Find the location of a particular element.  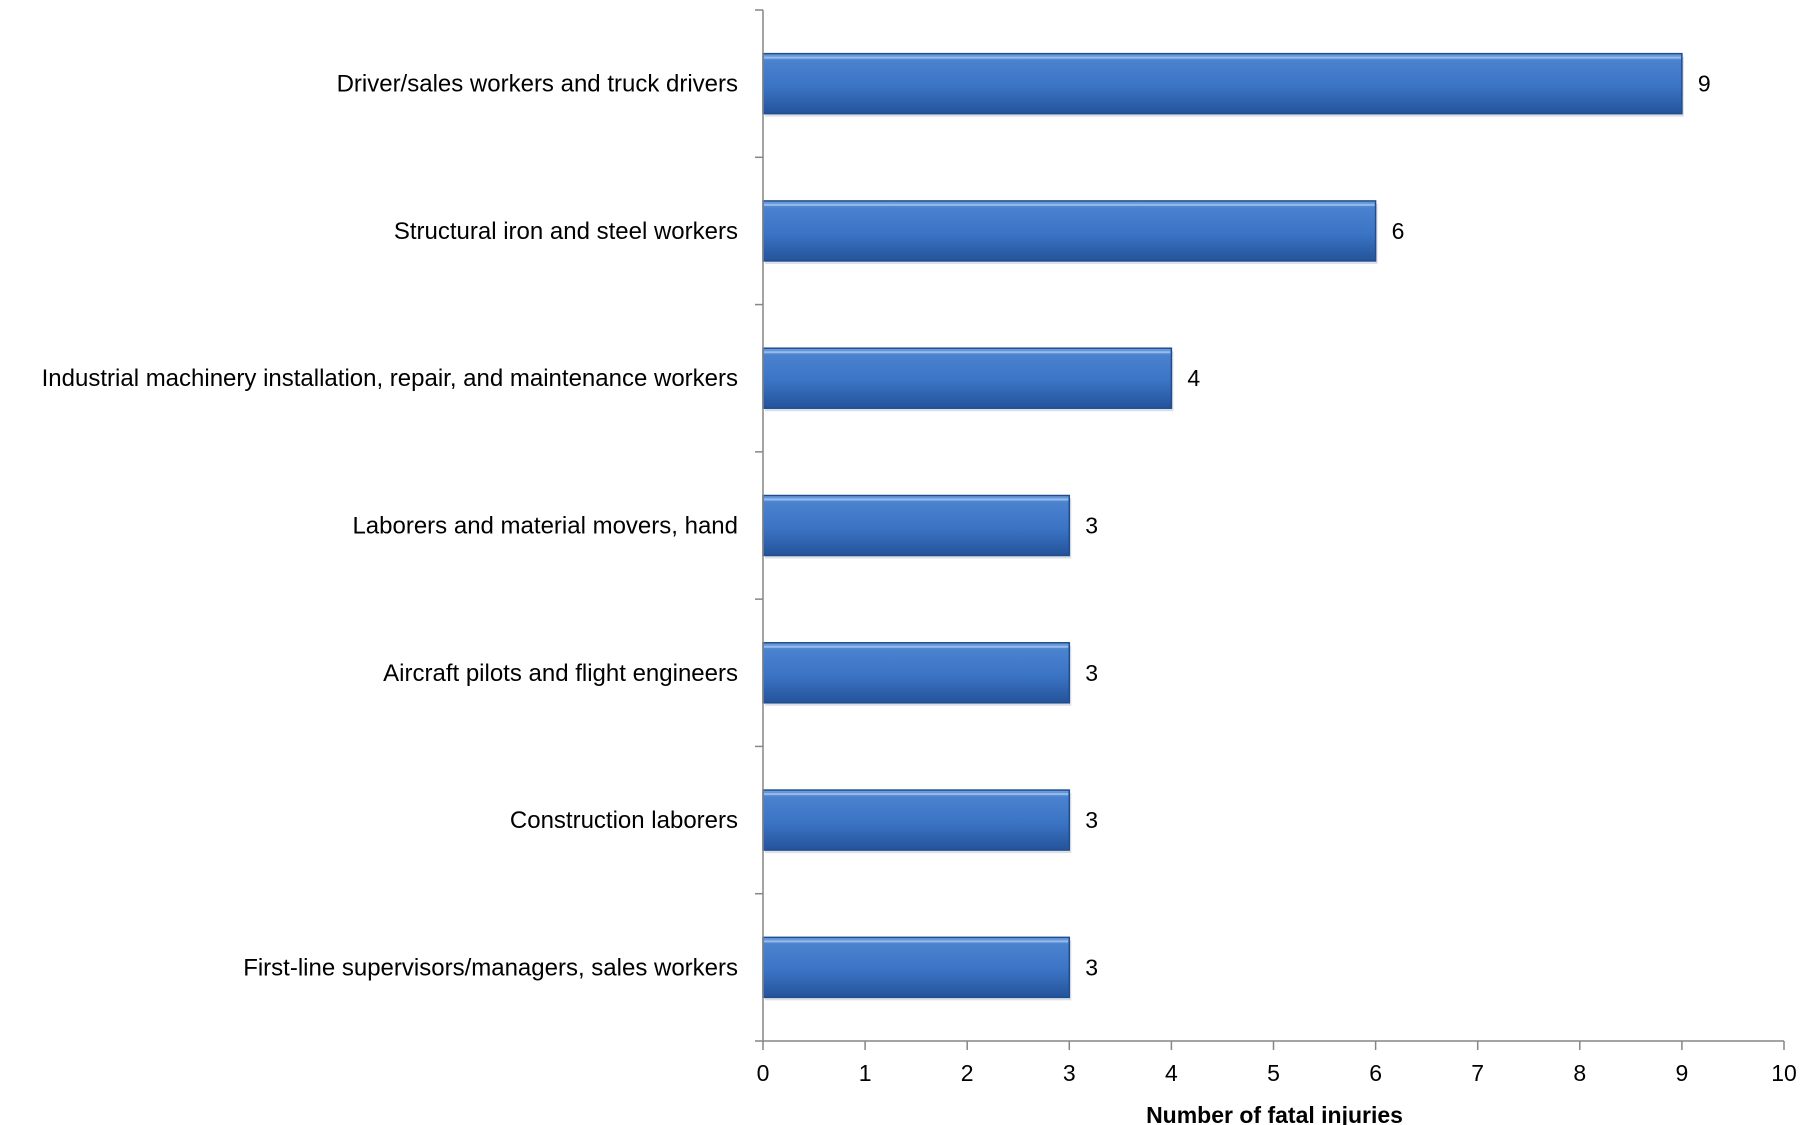

x-tick-label: 0 is located at coordinates (763, 1073).